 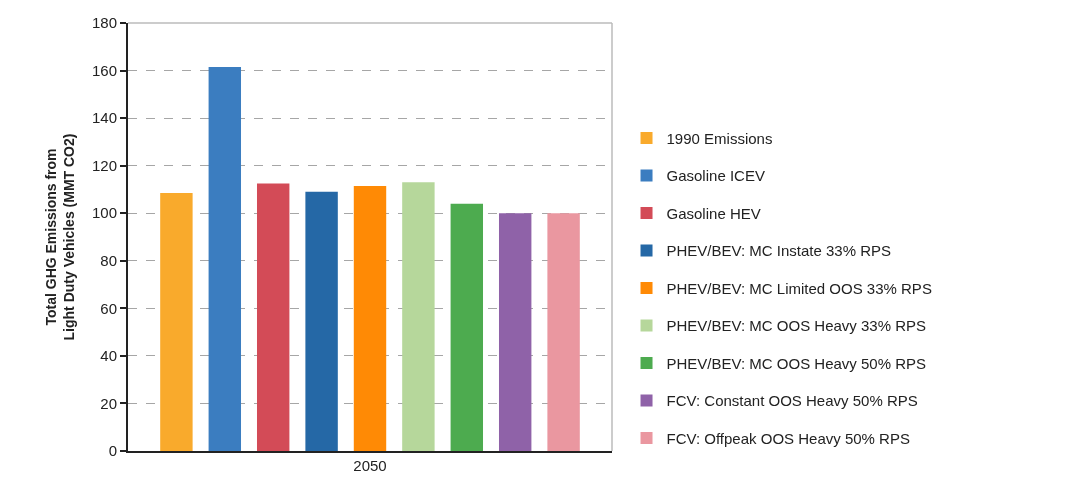 I want to click on y-tick-label: 180, so click(x=104, y=23).